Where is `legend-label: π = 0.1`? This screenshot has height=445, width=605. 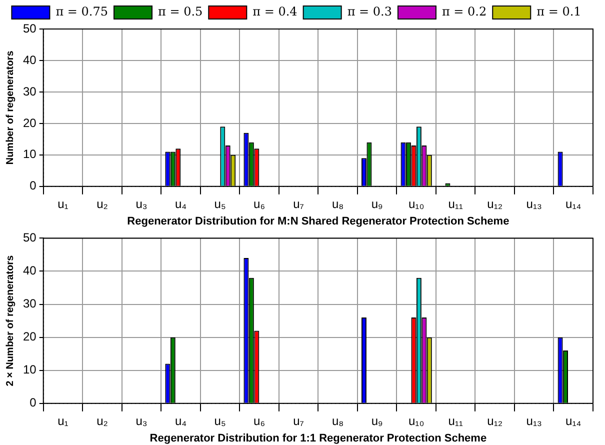
legend-label: π = 0.1 is located at coordinates (559, 11).